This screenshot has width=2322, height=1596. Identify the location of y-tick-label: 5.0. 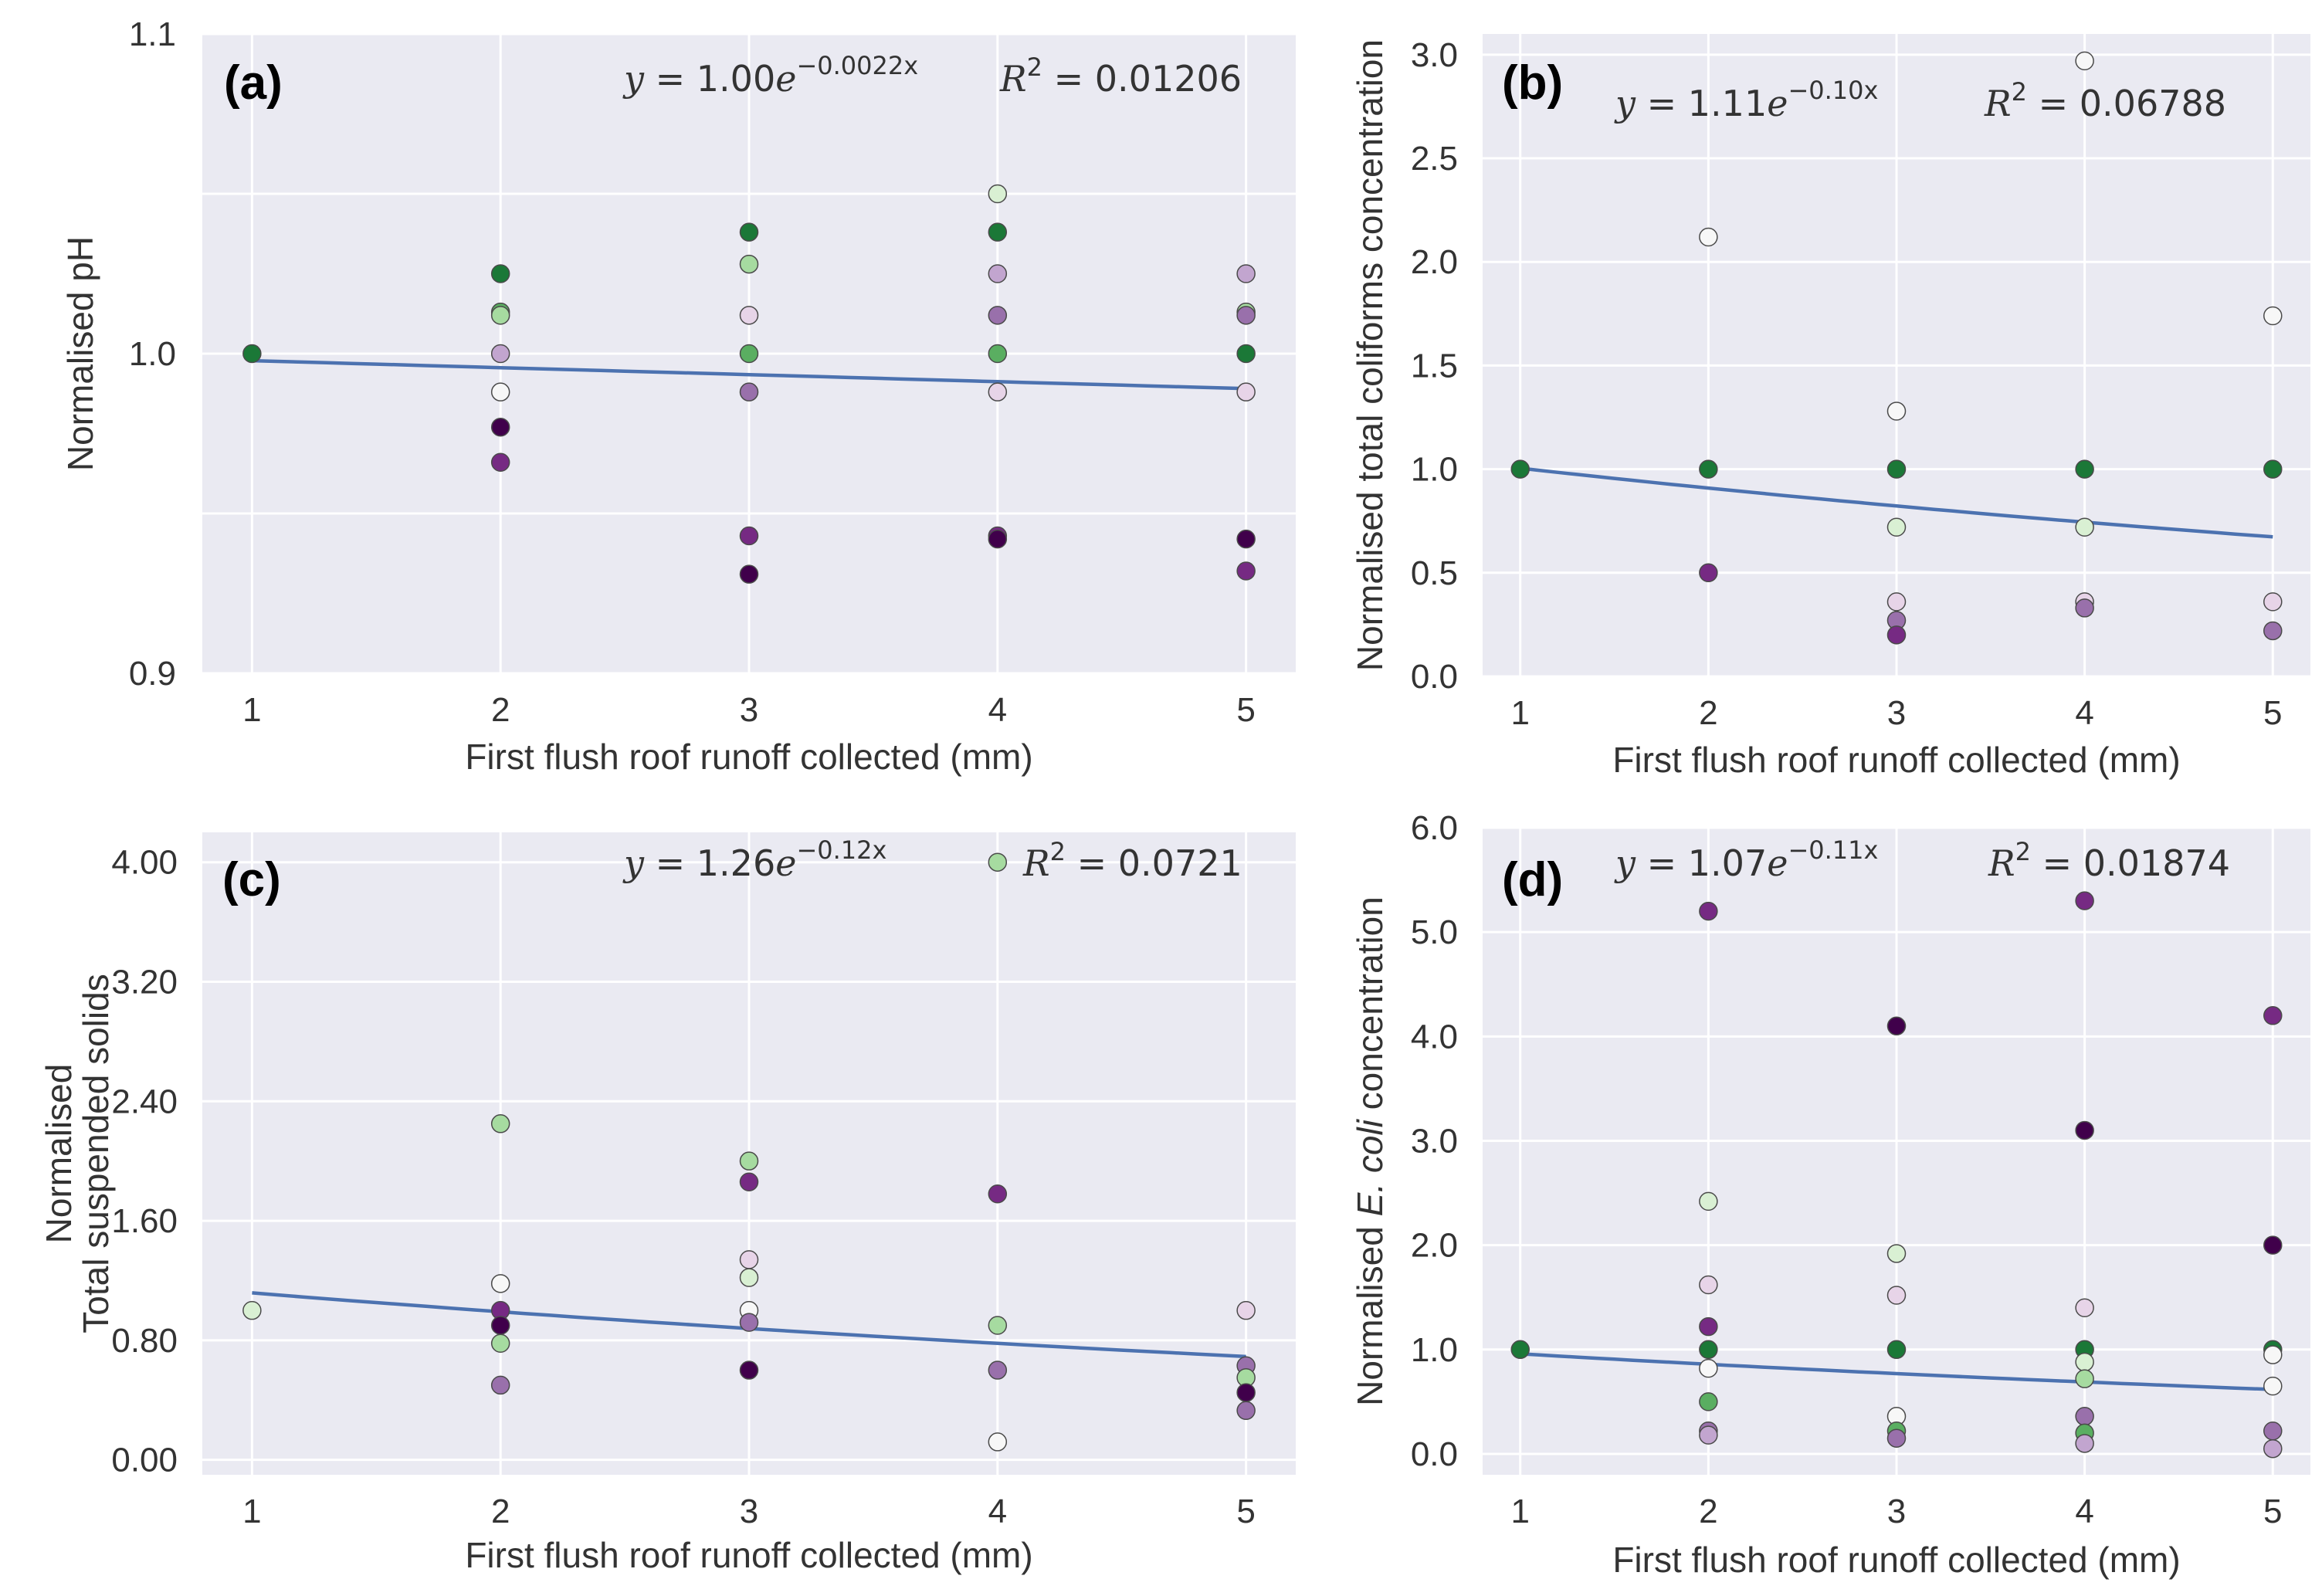
(1434, 932).